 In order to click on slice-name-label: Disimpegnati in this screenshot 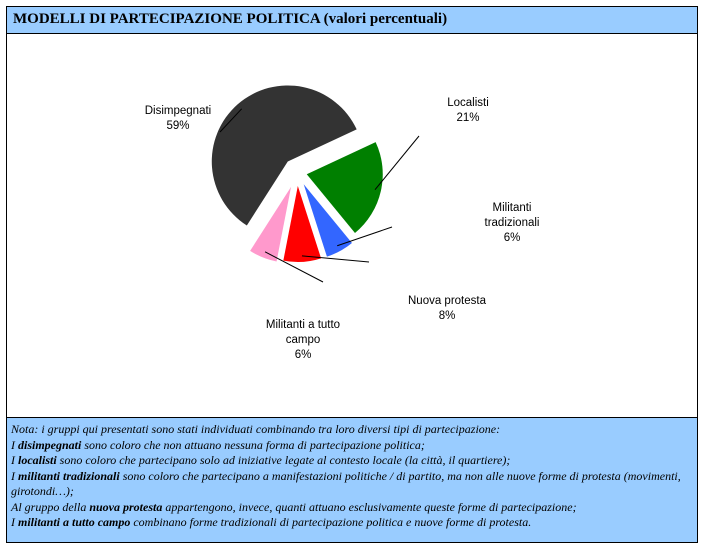, I will do `click(178, 111)`.